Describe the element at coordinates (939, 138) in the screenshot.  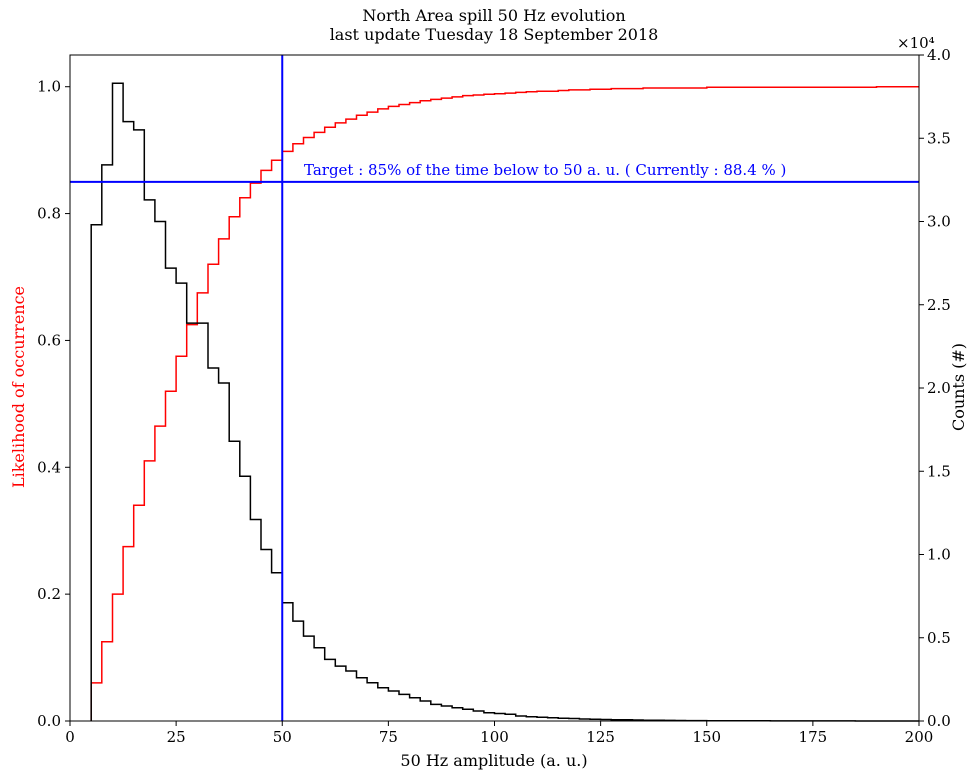
I see `y-right-tick-label: 3.5` at that location.